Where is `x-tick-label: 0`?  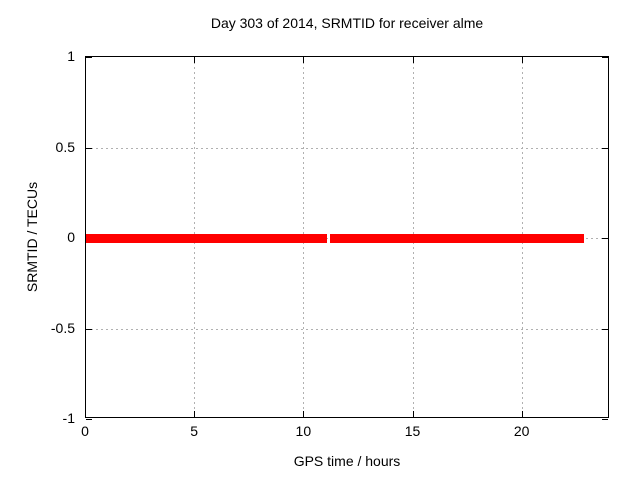 x-tick-label: 0 is located at coordinates (85, 431).